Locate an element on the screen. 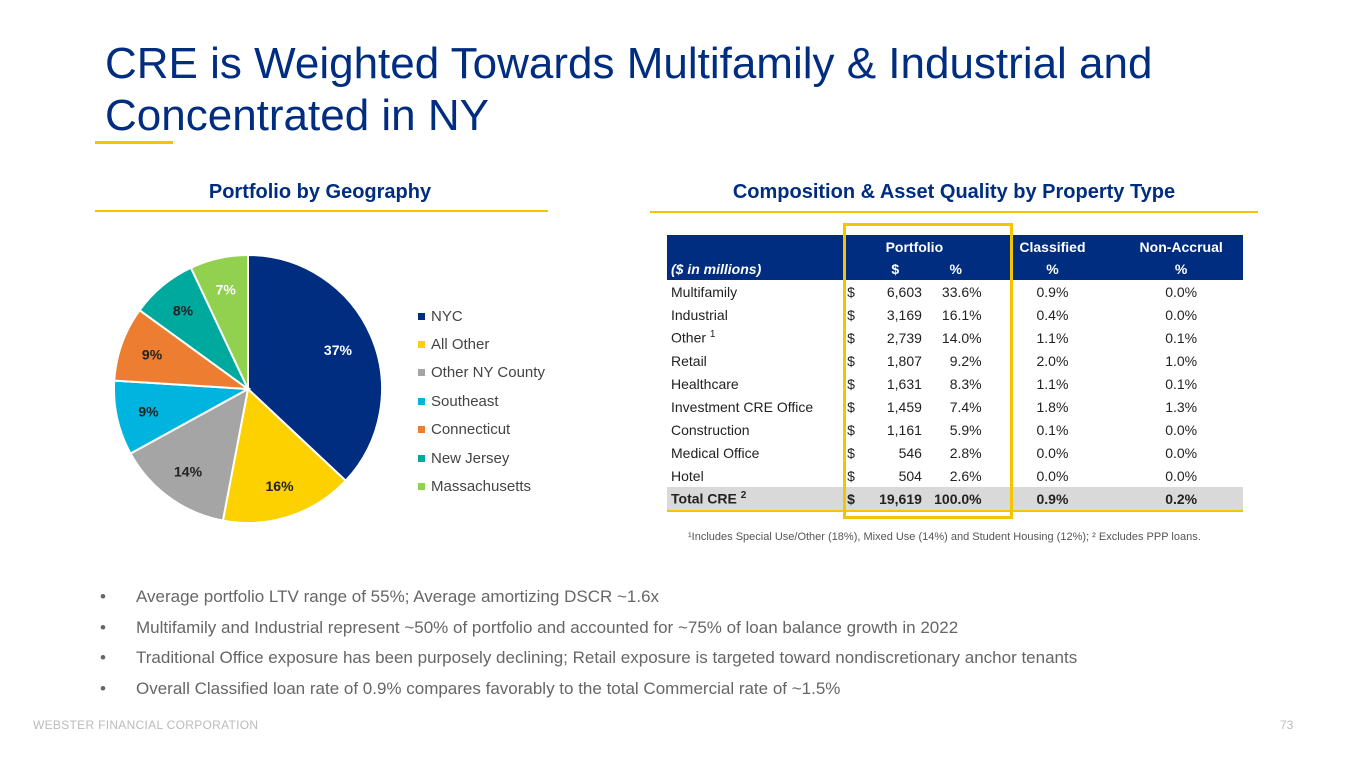 The image size is (1365, 768). header-dollar: $ is located at coordinates (895, 269).